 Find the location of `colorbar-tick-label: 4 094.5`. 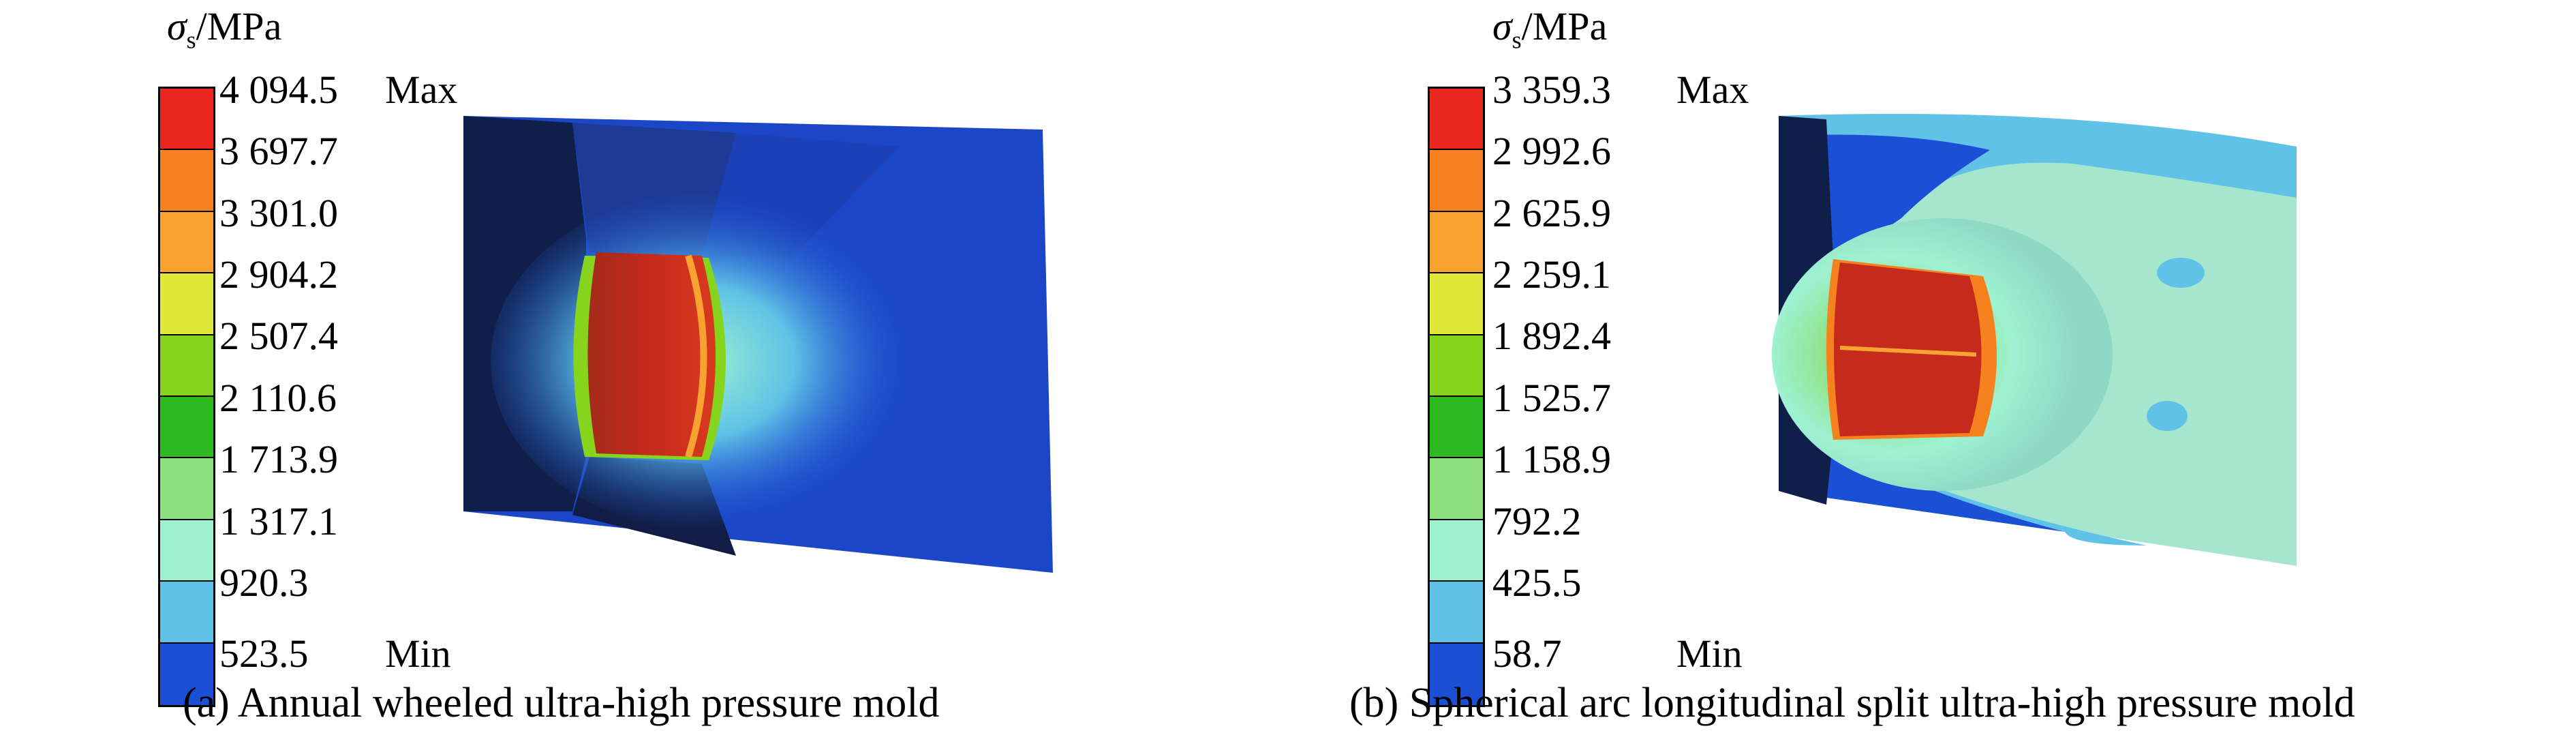

colorbar-tick-label: 4 094.5 is located at coordinates (278, 90).